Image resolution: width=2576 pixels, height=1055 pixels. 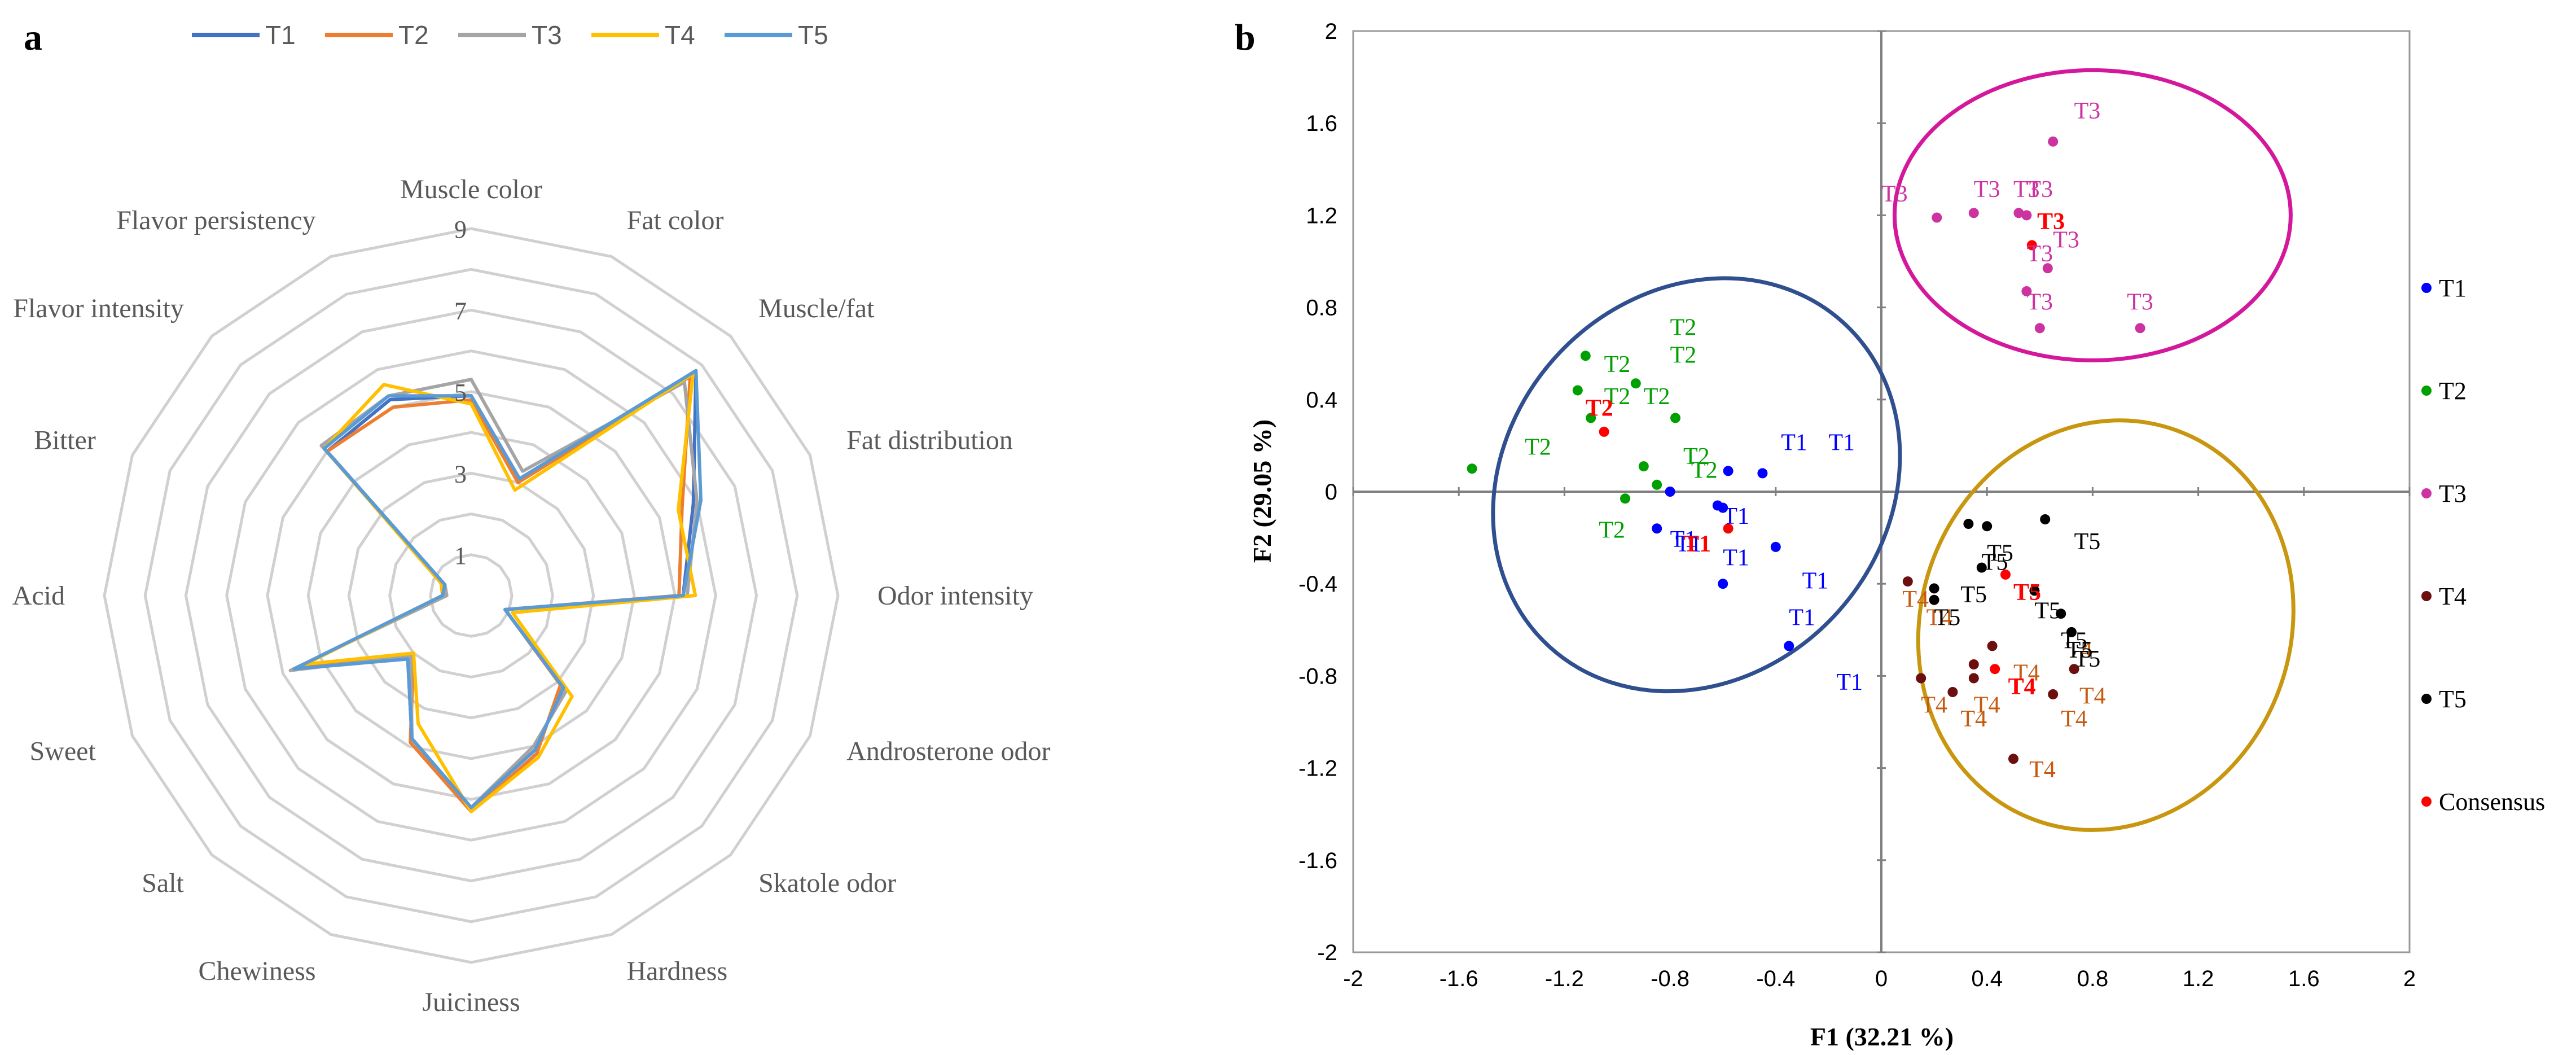 I want to click on radar-axis-label: Odor intensity, so click(x=955, y=596).